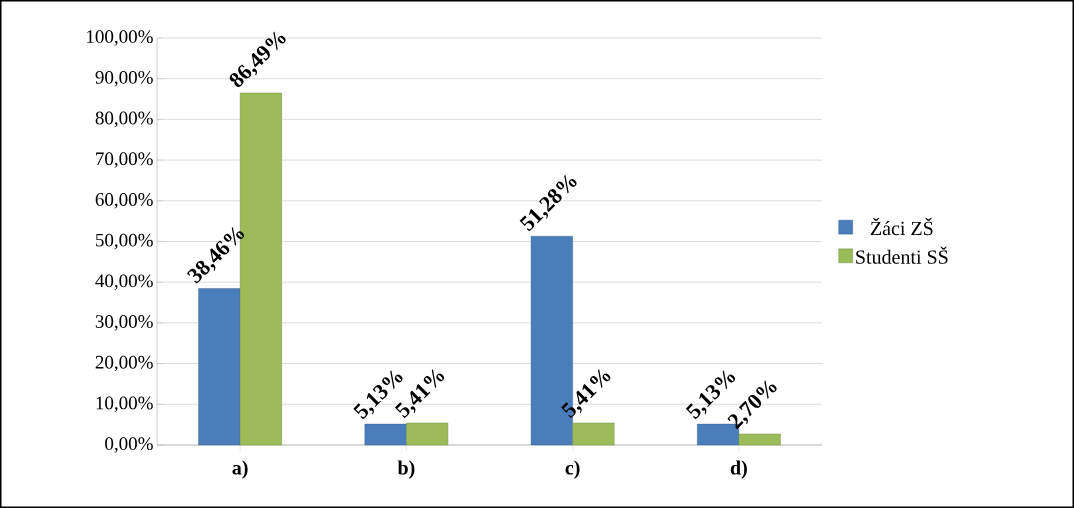 The height and width of the screenshot is (508, 1074). Describe the element at coordinates (738, 469) in the screenshot. I see `x-tick-label: d)` at that location.